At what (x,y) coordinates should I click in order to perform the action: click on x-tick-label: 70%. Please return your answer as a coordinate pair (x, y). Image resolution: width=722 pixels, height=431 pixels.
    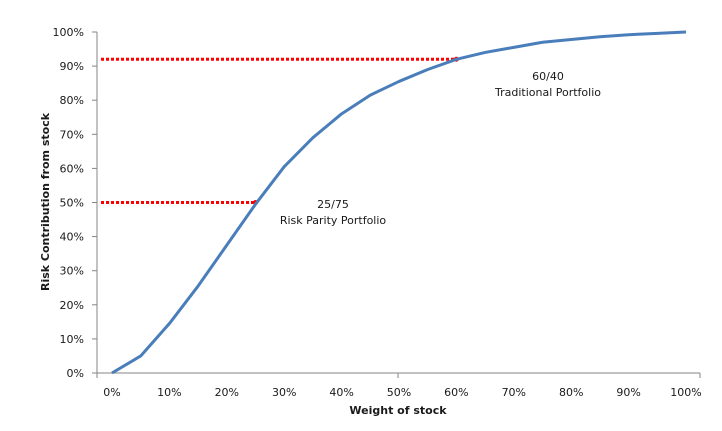
    Looking at the image, I should click on (514, 392).